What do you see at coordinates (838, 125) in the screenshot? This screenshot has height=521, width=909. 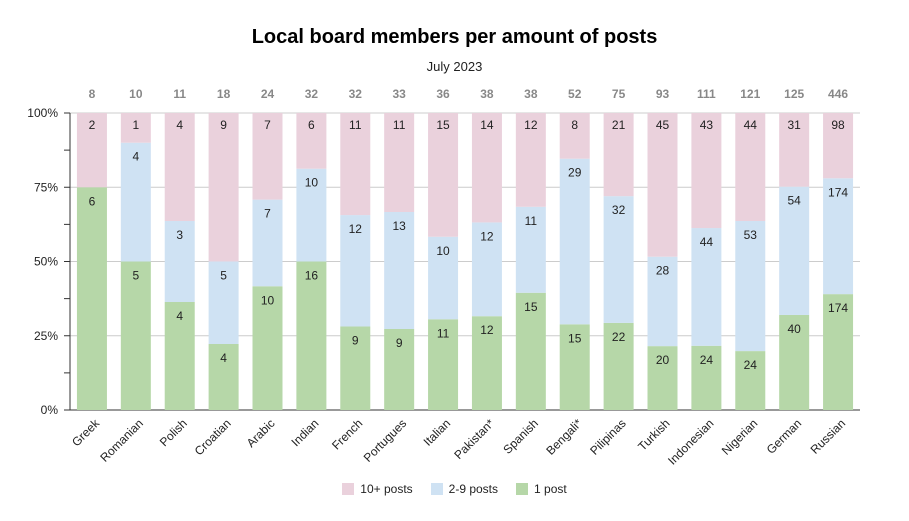 I see `data-label: 98` at bounding box center [838, 125].